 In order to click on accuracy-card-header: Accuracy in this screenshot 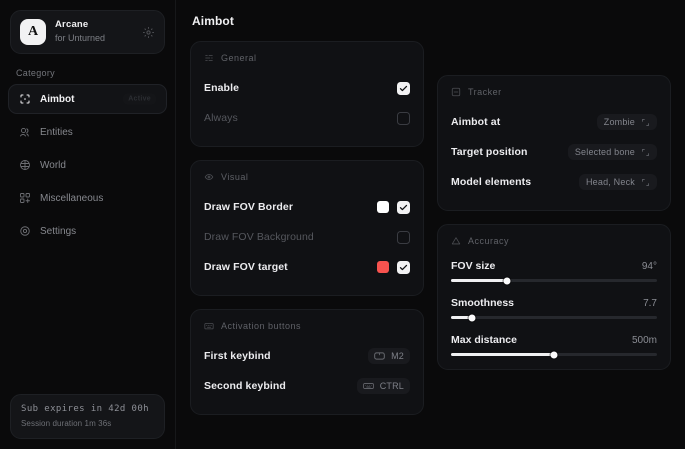, I will do `click(554, 241)`.